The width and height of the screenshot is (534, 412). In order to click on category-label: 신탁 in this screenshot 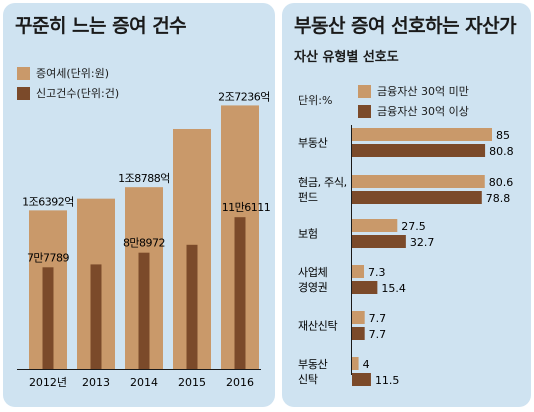, I will do `click(308, 379)`.